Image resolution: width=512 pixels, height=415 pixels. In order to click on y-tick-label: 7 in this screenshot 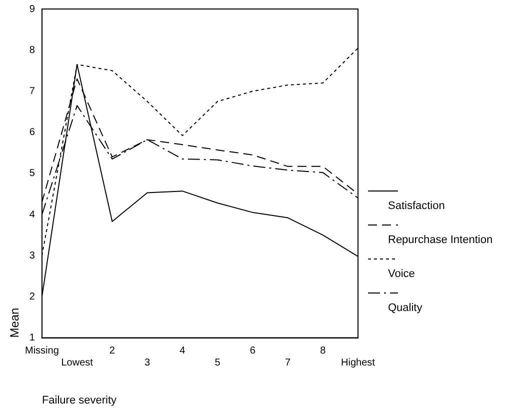, I will do `click(32, 91)`.